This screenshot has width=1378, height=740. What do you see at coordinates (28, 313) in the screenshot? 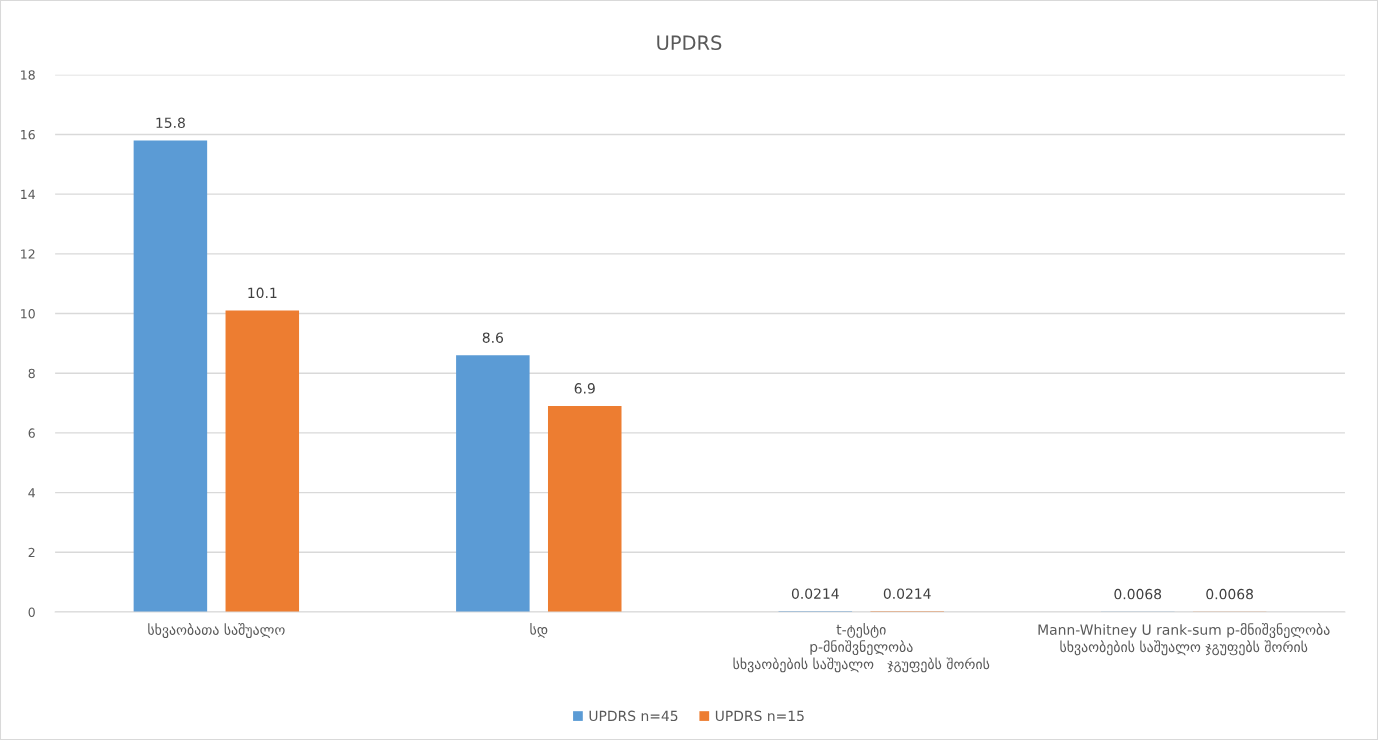
I see `y-tick-label: 10` at bounding box center [28, 313].